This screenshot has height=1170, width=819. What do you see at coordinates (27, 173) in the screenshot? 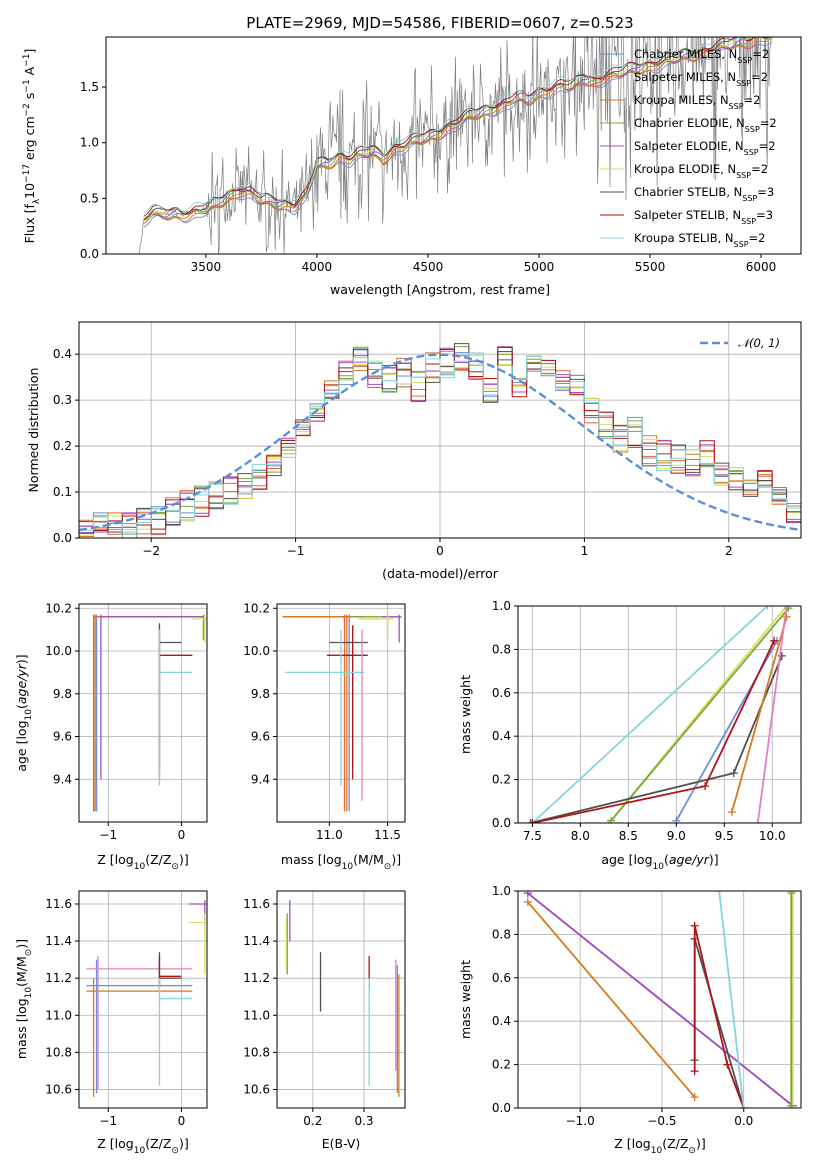
I see `y-axis-label-part: −17` at bounding box center [27, 173].